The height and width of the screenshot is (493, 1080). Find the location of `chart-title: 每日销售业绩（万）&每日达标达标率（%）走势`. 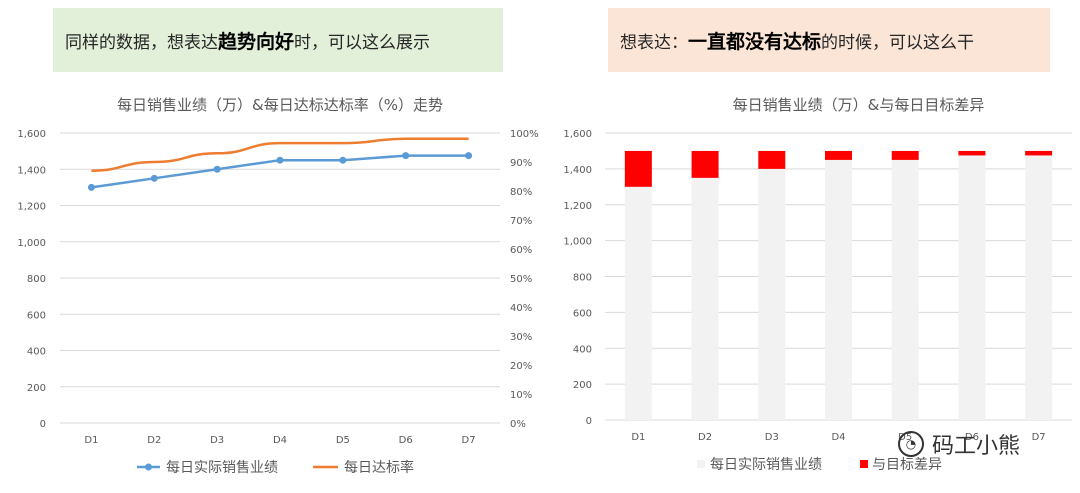

chart-title: 每日销售业绩（万）&每日达标达标率（%）走势 is located at coordinates (280, 105).